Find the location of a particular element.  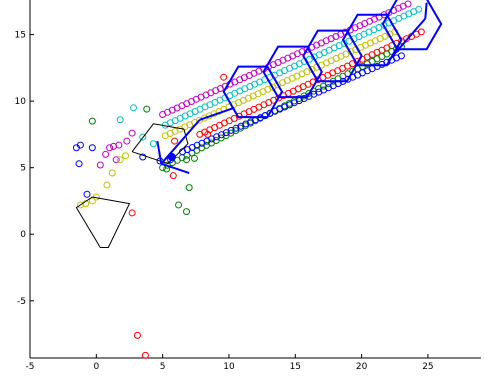

band-point-magenta is located at coordinates (408, 4).